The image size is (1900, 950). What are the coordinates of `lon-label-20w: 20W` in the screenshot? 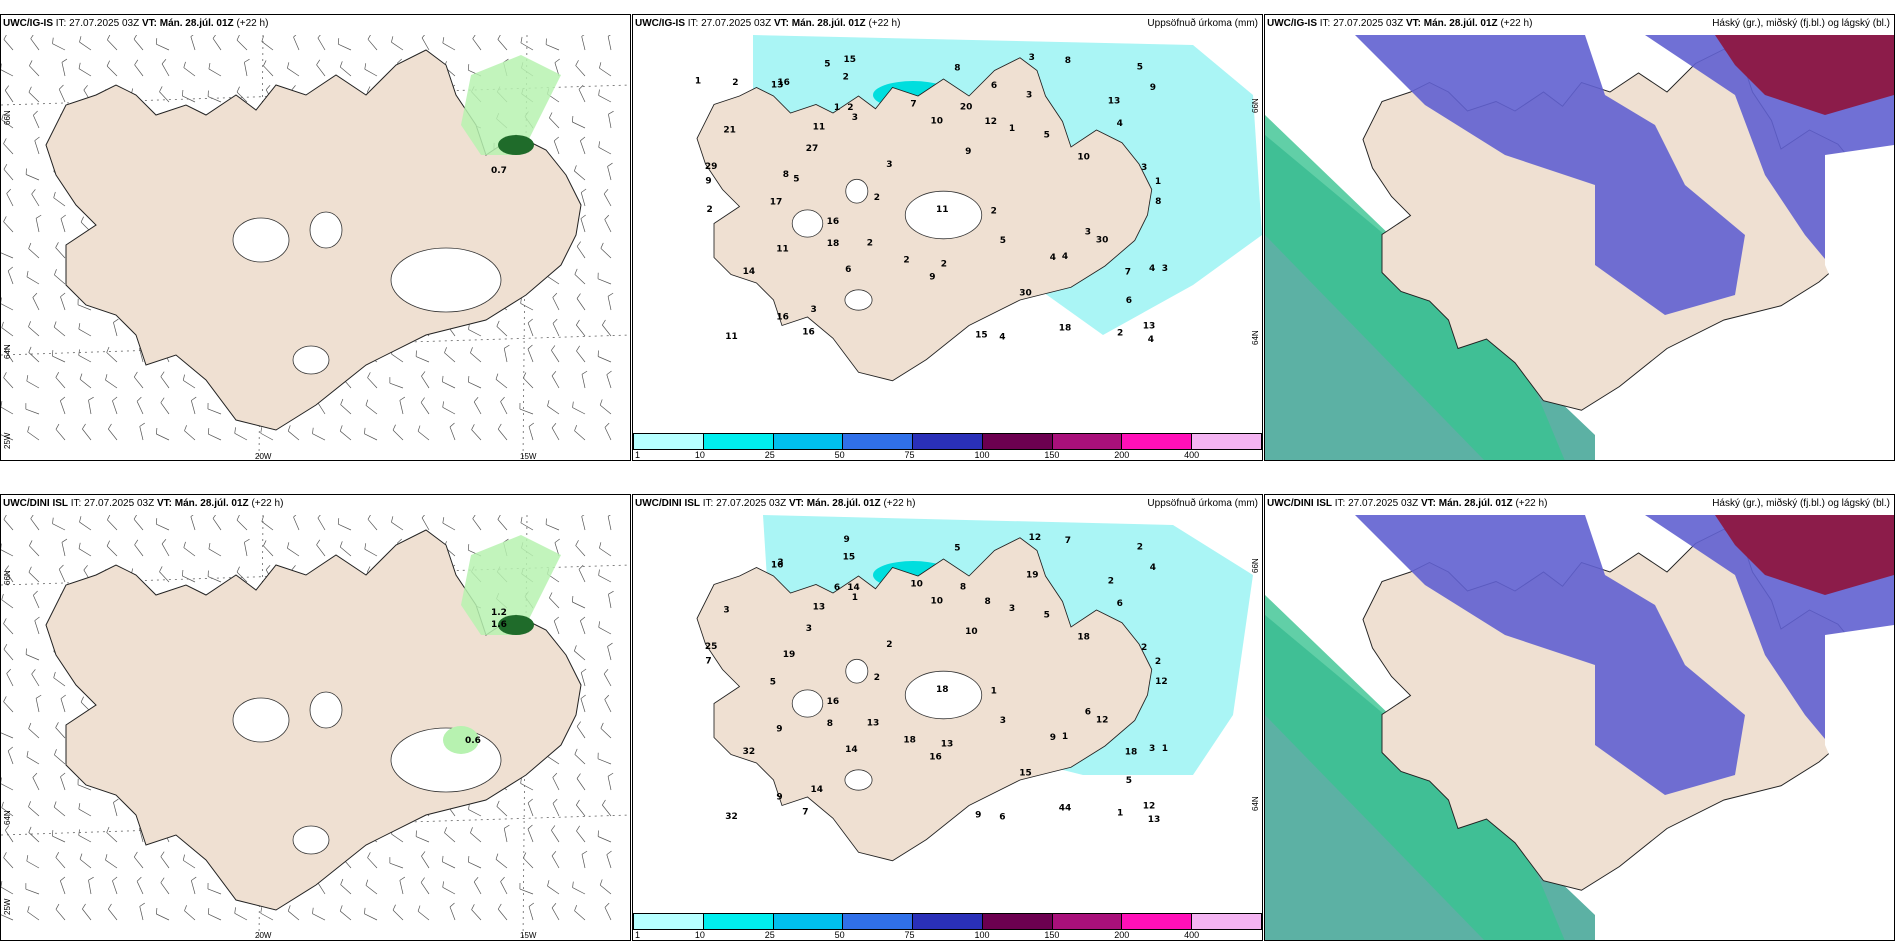 It's located at (263, 456).